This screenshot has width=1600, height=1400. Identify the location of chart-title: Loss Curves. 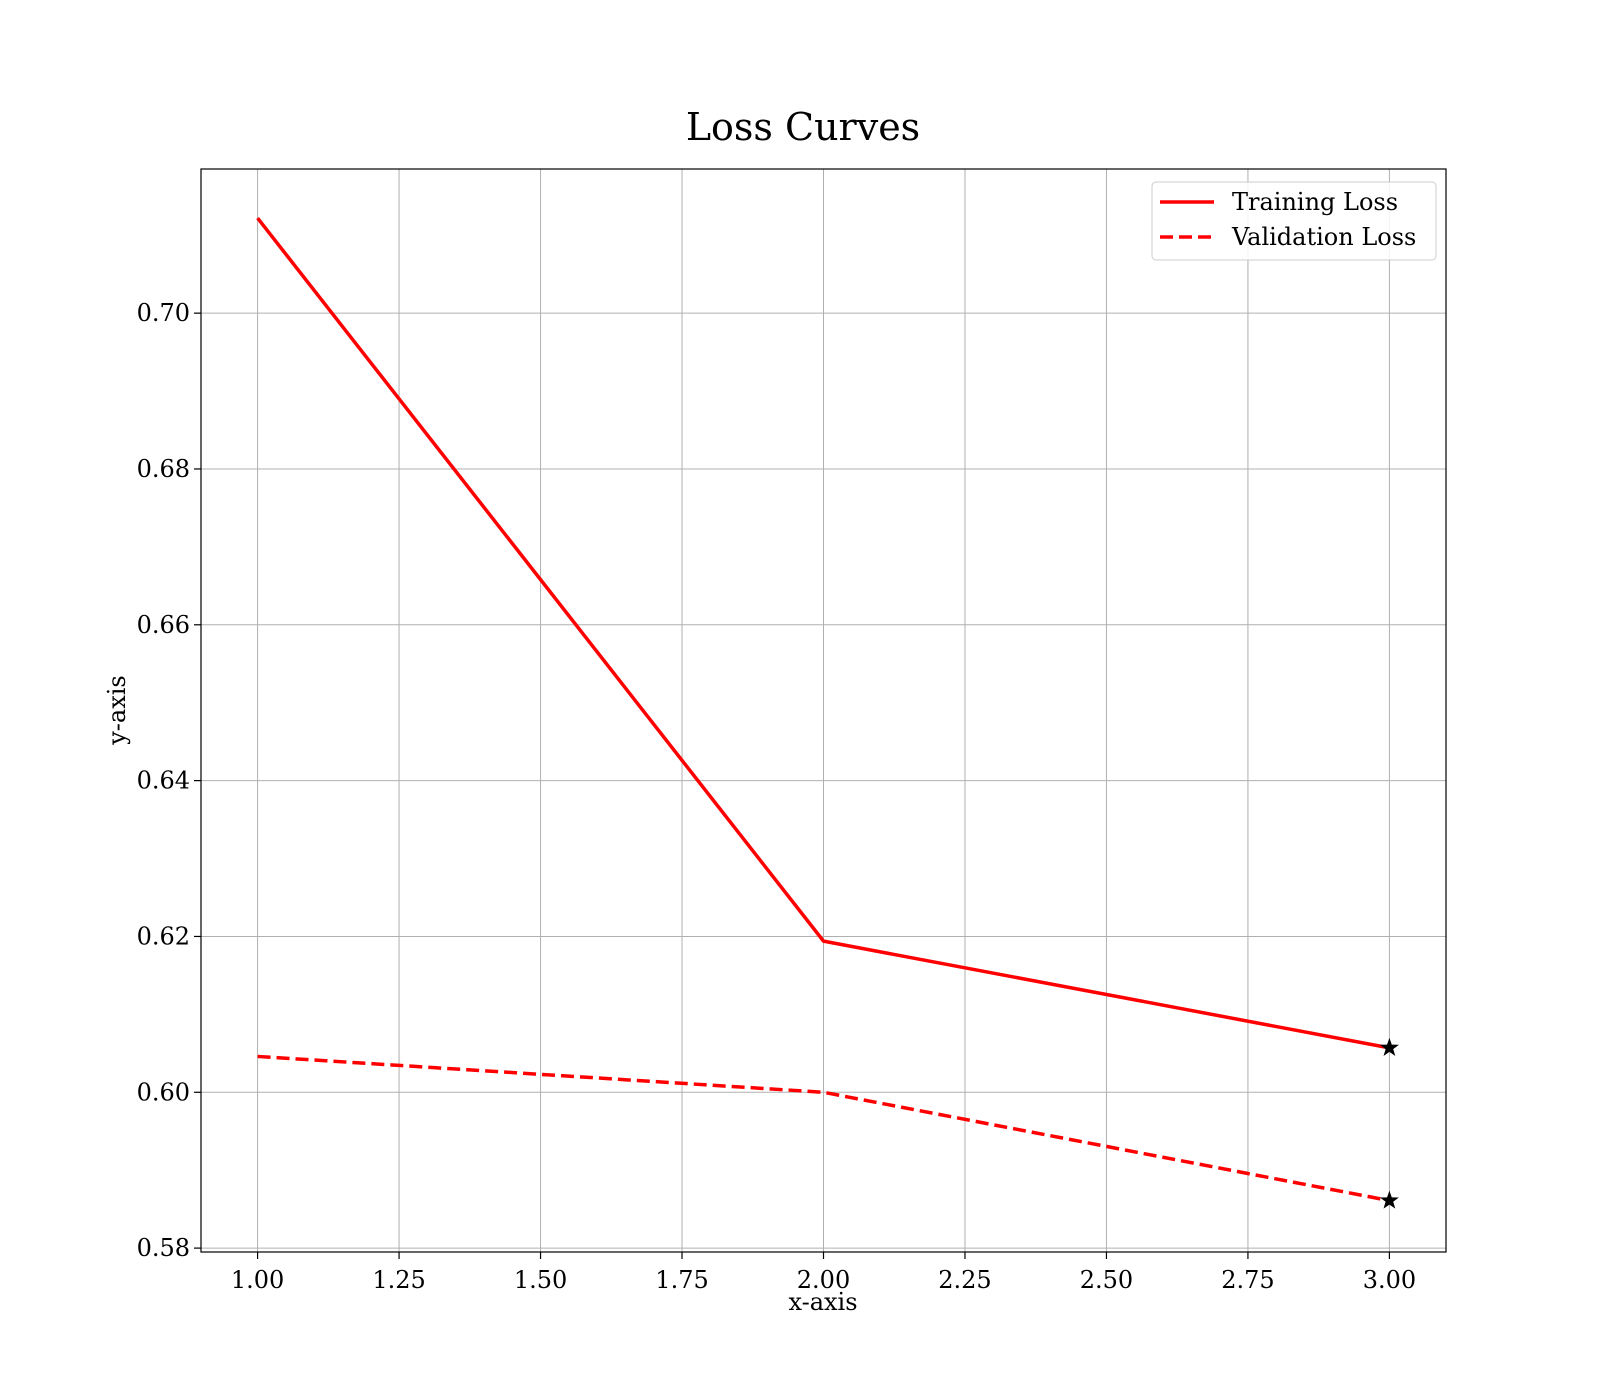
(803, 127).